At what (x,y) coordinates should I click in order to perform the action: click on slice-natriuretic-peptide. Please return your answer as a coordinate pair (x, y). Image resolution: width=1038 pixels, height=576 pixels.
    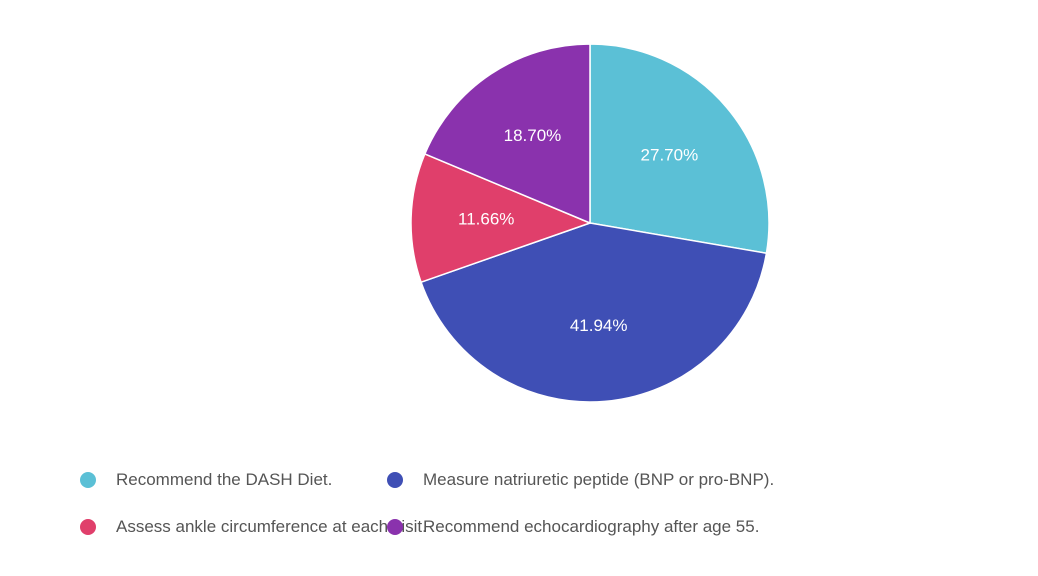
    Looking at the image, I should click on (594, 312).